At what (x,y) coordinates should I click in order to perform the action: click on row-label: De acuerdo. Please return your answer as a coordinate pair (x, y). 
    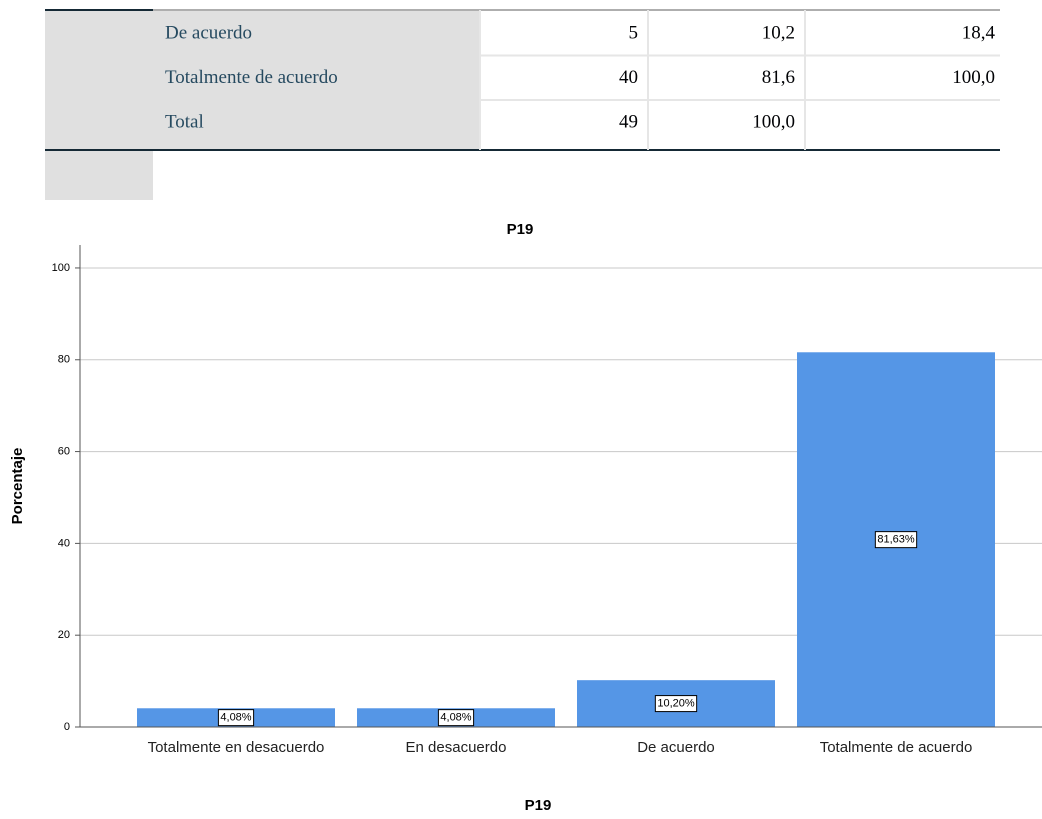
    Looking at the image, I should click on (208, 33).